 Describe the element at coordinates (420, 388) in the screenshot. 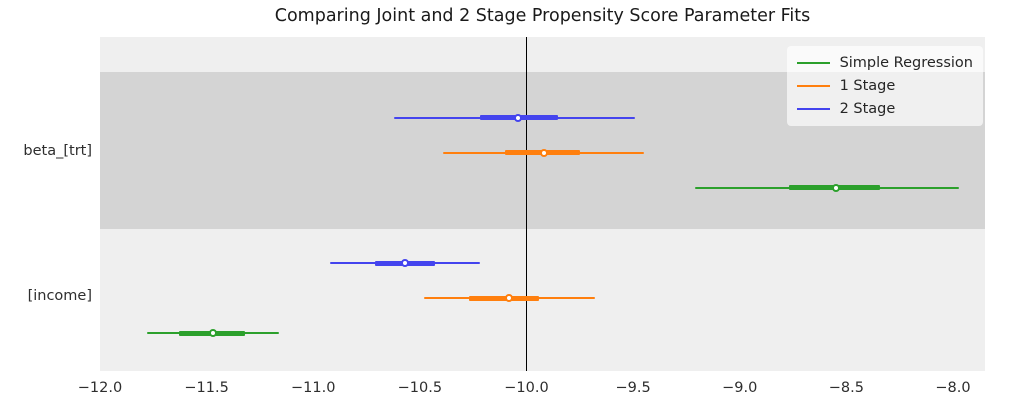

I see `x-tick-label: −10.5` at that location.